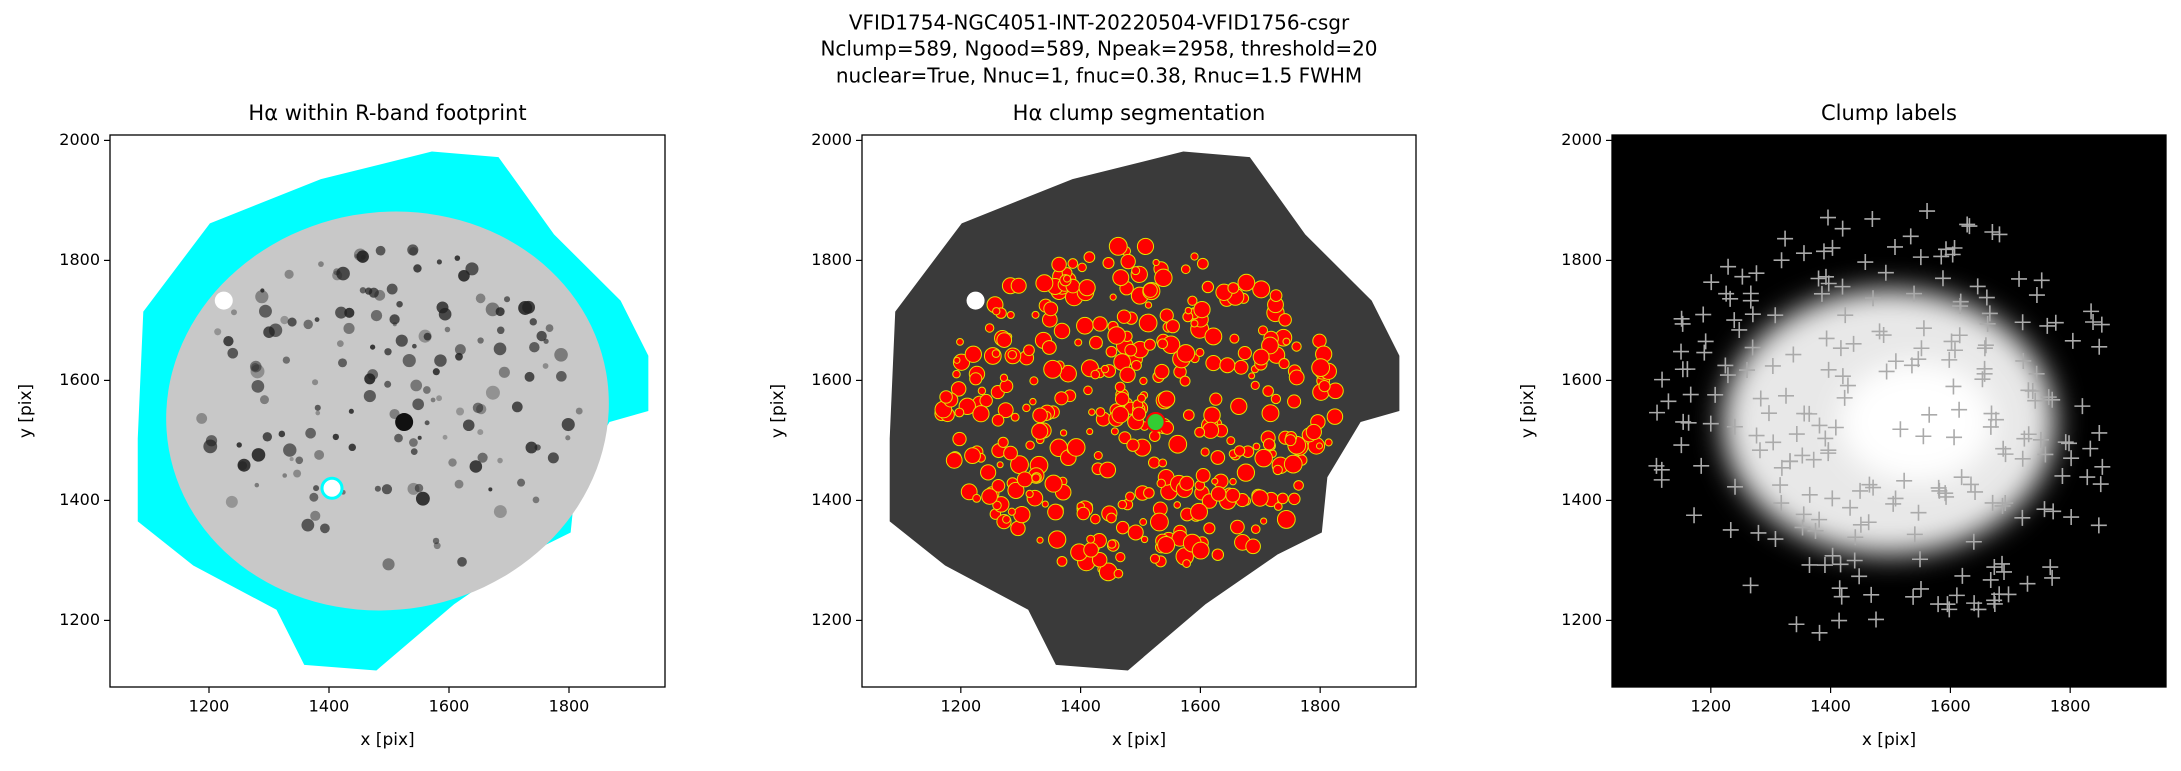  I want to click on x-tick-label: 1600, so click(1200, 706).